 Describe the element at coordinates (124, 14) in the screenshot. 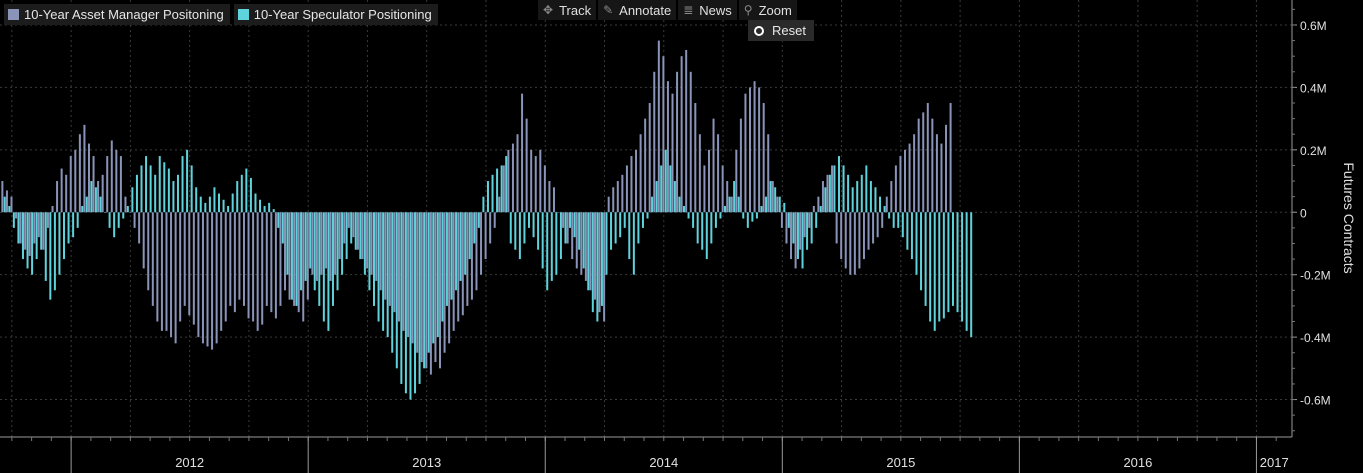

I see `legend-label-asset-manager: 10-Year Asset Manager Positoning` at that location.